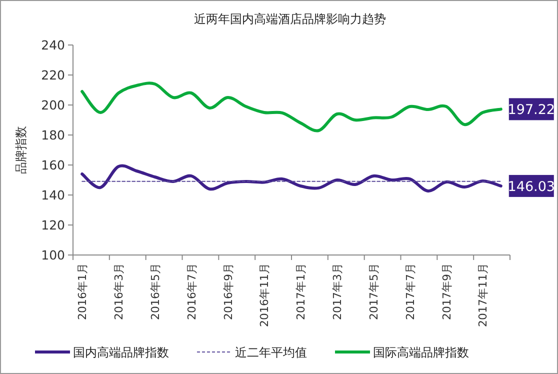 This screenshot has width=558, height=374. I want to click on x-tick-label: 2017年11月, so click(483, 295).